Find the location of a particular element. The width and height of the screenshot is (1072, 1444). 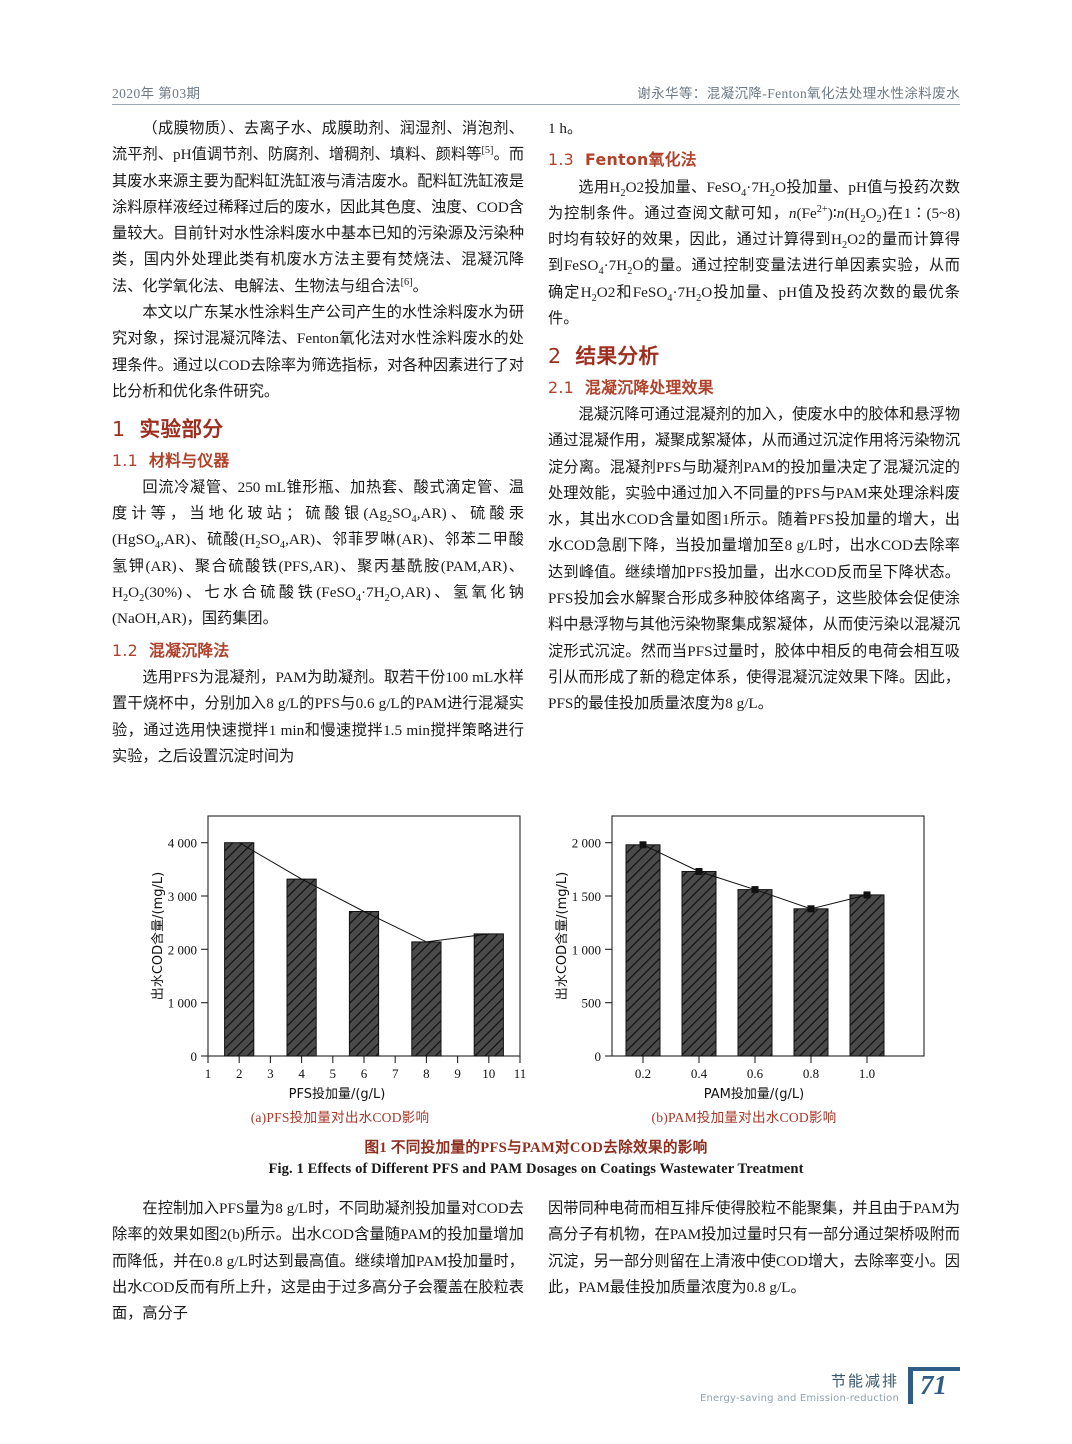

x-tick-label: 3 is located at coordinates (270, 1073).